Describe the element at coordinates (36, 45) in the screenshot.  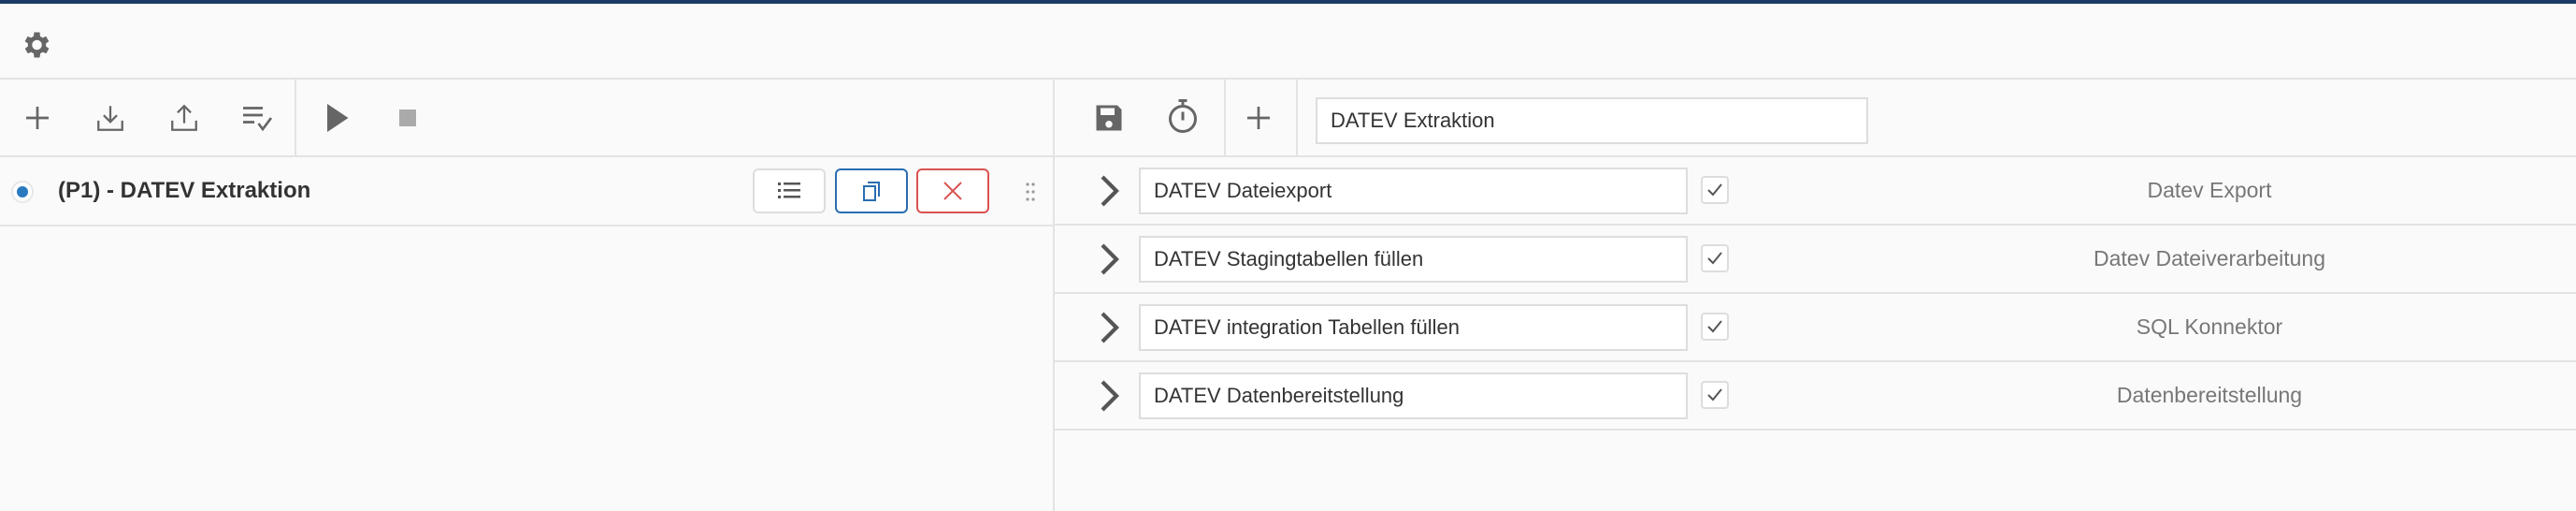
I see `gear-icon` at that location.